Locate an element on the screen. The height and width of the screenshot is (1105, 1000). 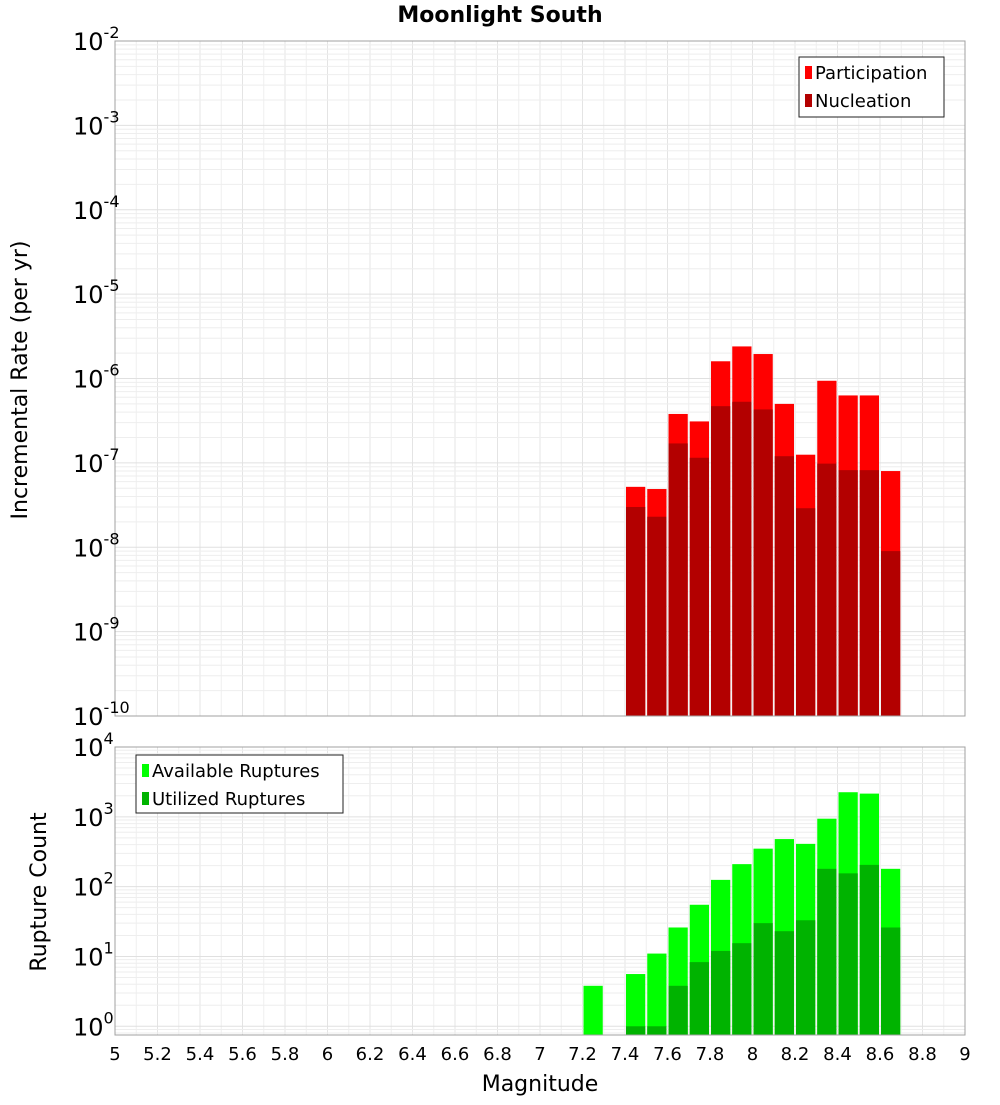
magnitude-x-tick-label: 9 is located at coordinates (964, 1054).